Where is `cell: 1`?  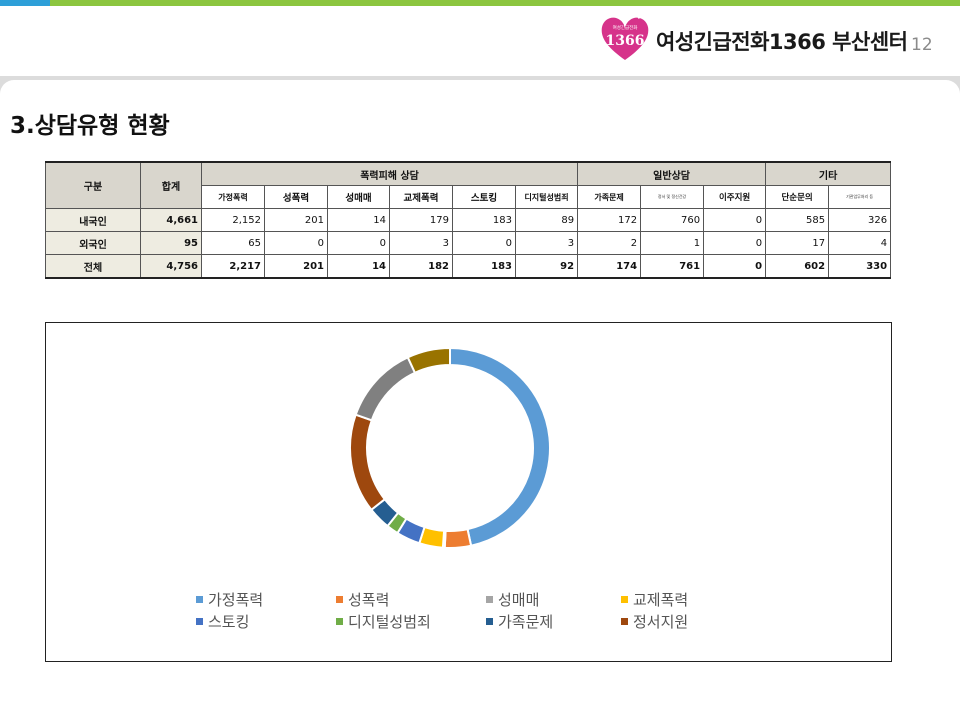 cell: 1 is located at coordinates (672, 243).